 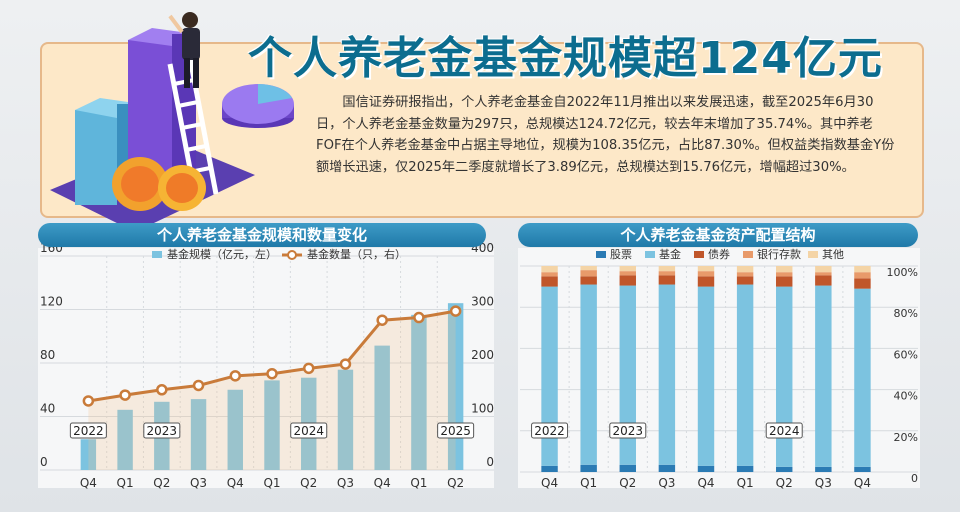 What do you see at coordinates (784, 431) in the screenshot?
I see `year-label: 2024` at bounding box center [784, 431].